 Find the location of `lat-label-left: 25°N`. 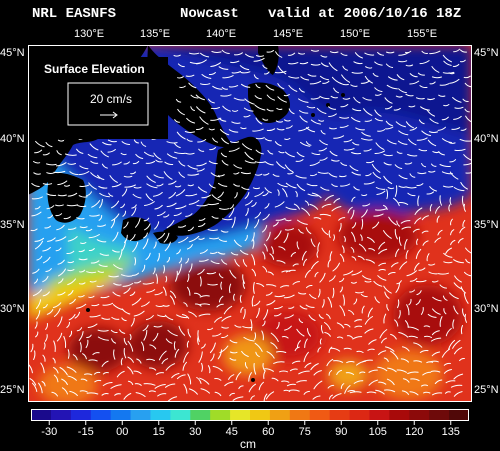

lat-label-left: 25°N is located at coordinates (12, 390).